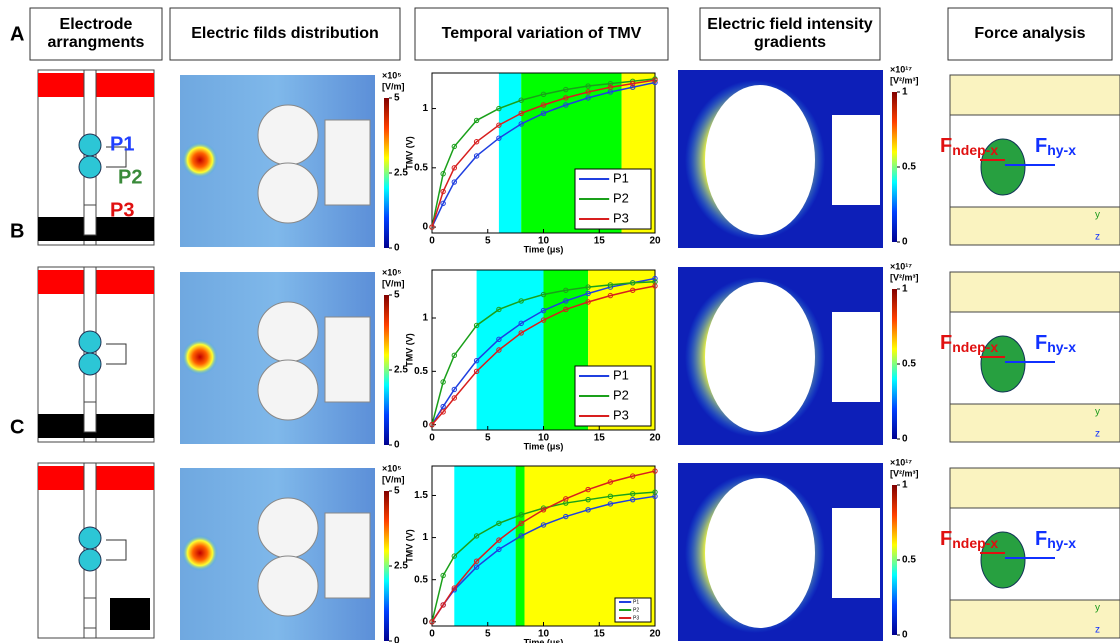  What do you see at coordinates (488, 634) in the screenshot?
I see `x-tick-label: 5` at bounding box center [488, 634].